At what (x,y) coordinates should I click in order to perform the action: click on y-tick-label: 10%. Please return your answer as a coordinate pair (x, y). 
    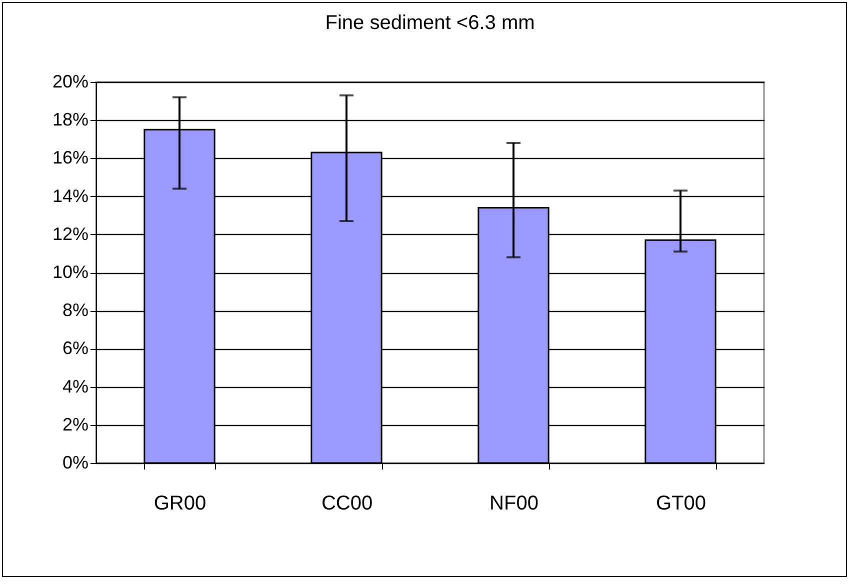
    Looking at the image, I should click on (70, 272).